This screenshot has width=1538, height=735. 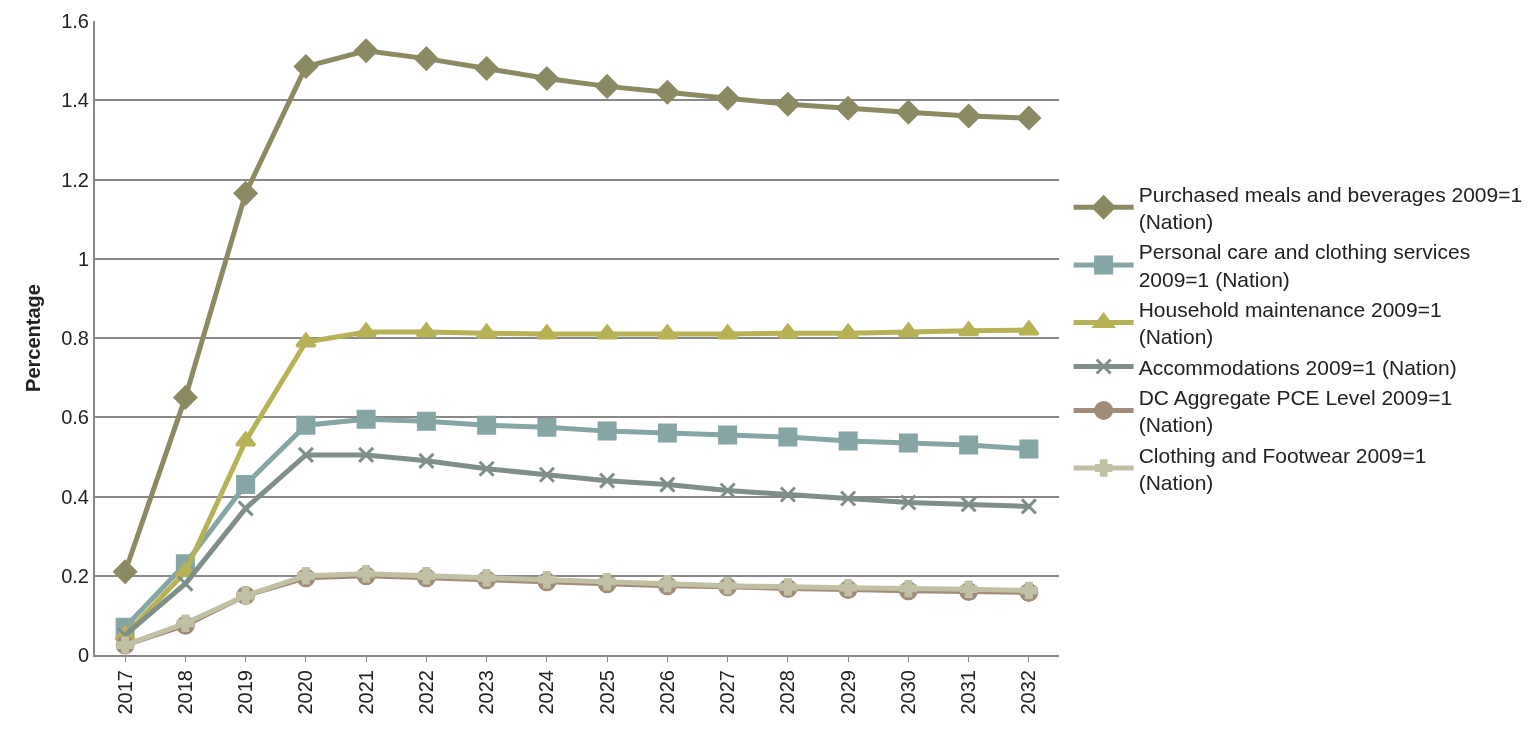 What do you see at coordinates (1295, 411) in the screenshot?
I see `legend-label: DC Aggregate PCE Level 2009=1 (Nation)` at bounding box center [1295, 411].